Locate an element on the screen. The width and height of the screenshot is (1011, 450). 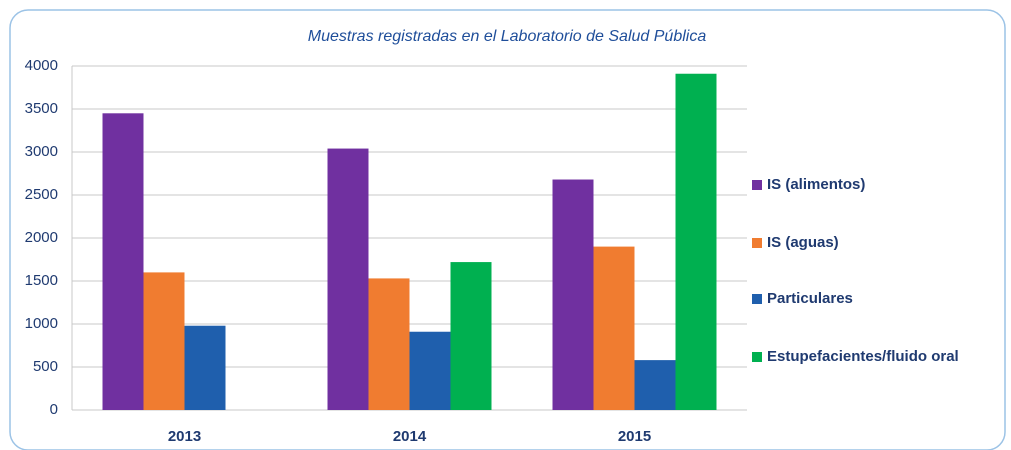
y-tick-label: 3500 is located at coordinates (41, 108).